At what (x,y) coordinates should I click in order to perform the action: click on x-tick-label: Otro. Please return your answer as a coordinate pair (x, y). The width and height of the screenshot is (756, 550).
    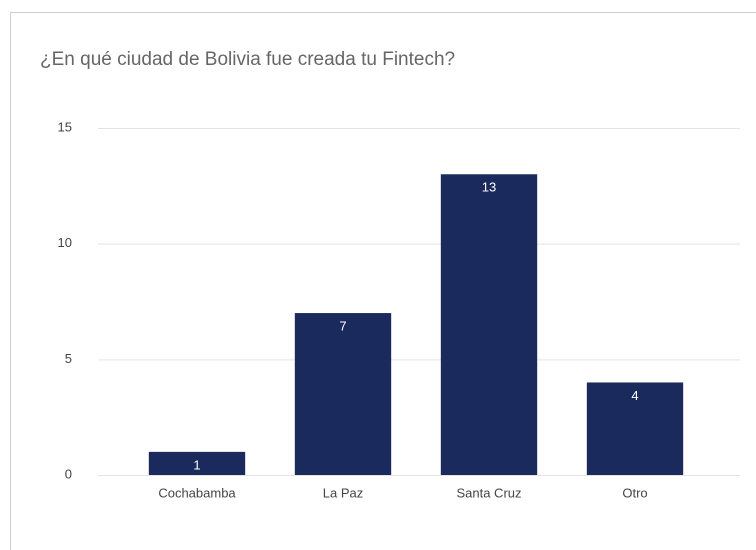
    Looking at the image, I should click on (634, 492).